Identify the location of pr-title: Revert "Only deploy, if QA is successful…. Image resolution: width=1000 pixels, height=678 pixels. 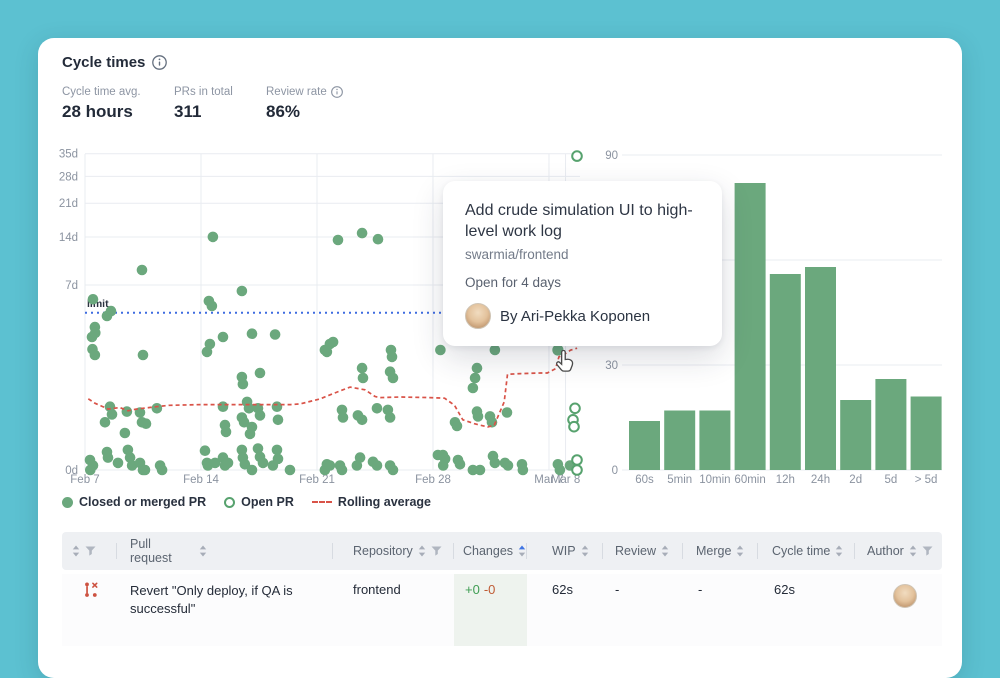
(211, 599).